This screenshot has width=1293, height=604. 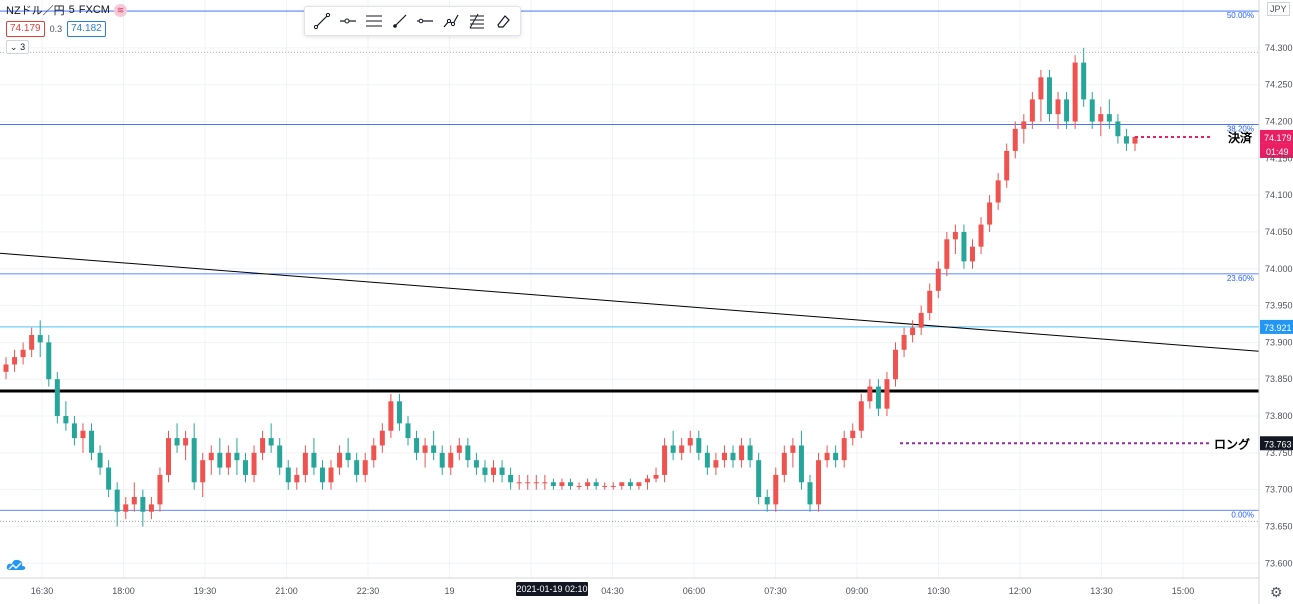 What do you see at coordinates (35, 11) in the screenshot?
I see `symbol-title: NZドル／円` at bounding box center [35, 11].